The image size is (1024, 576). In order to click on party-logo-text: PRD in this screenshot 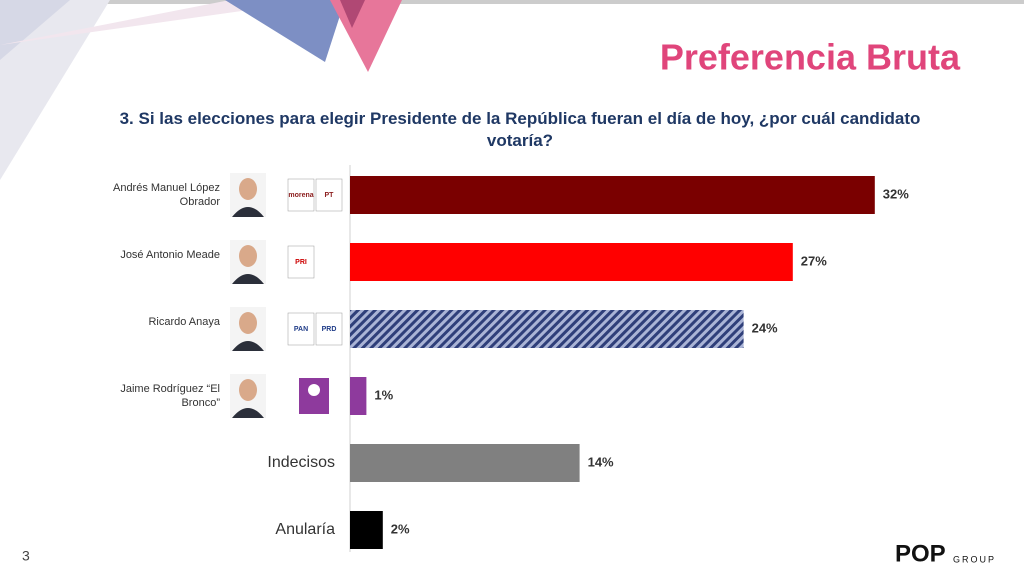, I will do `click(329, 329)`.